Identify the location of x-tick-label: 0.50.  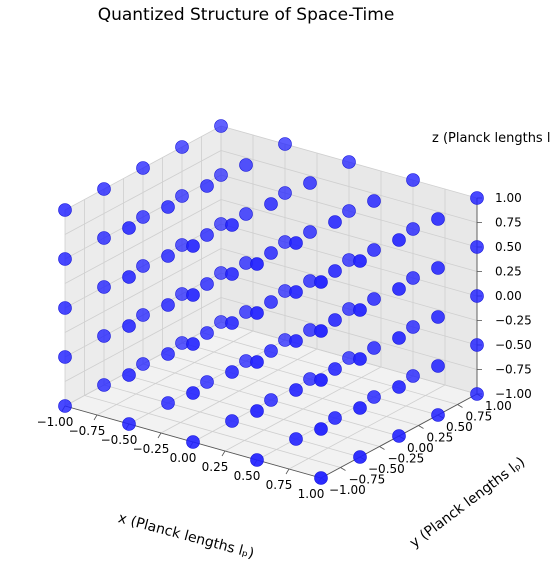
(247, 476).